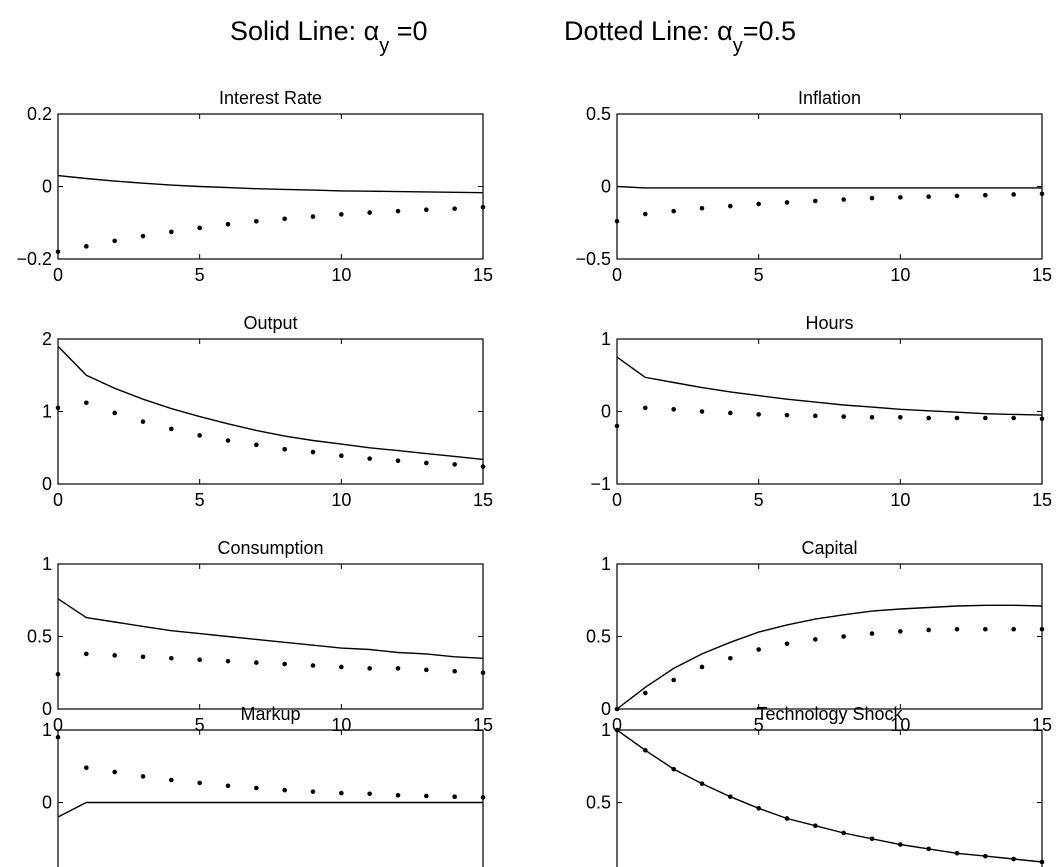 This screenshot has height=867, width=1057. Describe the element at coordinates (34, 259) in the screenshot. I see `interest-rate-ytick-label: −0.2` at that location.